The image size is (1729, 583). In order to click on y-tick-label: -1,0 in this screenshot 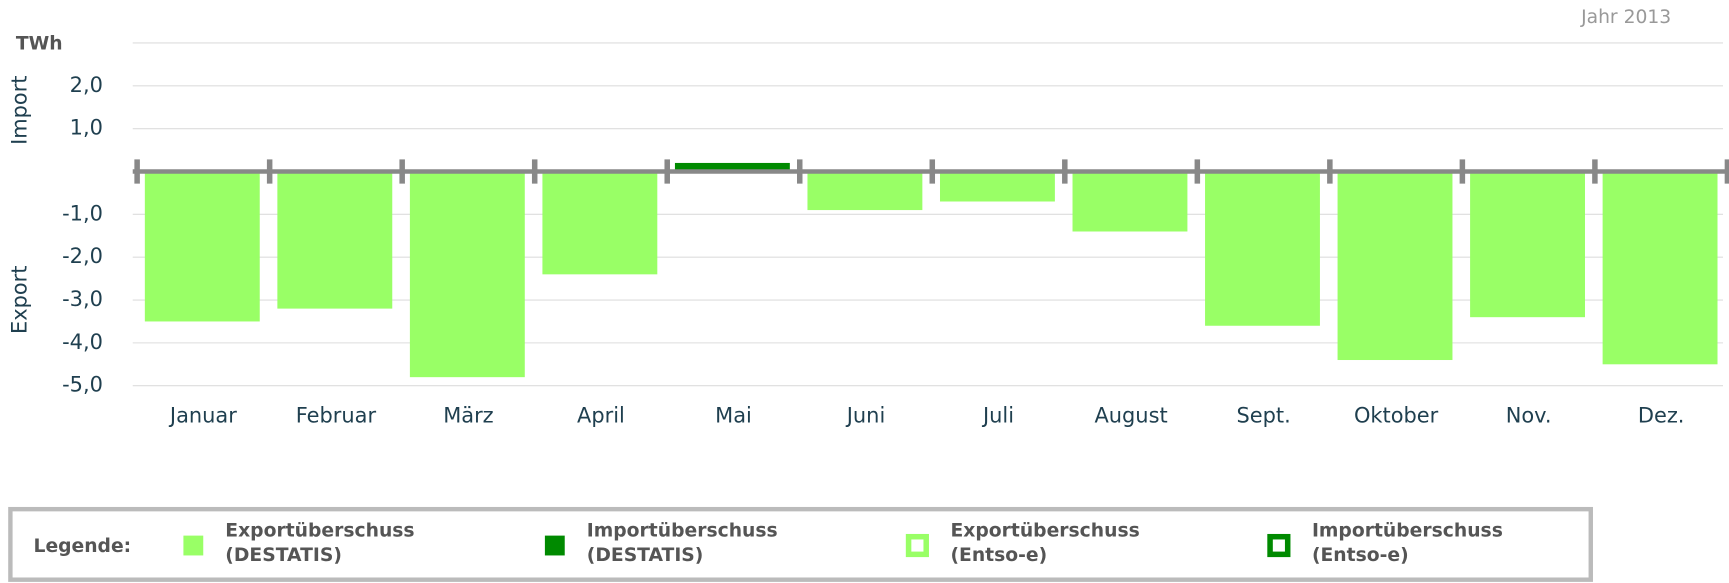, I will do `click(82, 213)`.